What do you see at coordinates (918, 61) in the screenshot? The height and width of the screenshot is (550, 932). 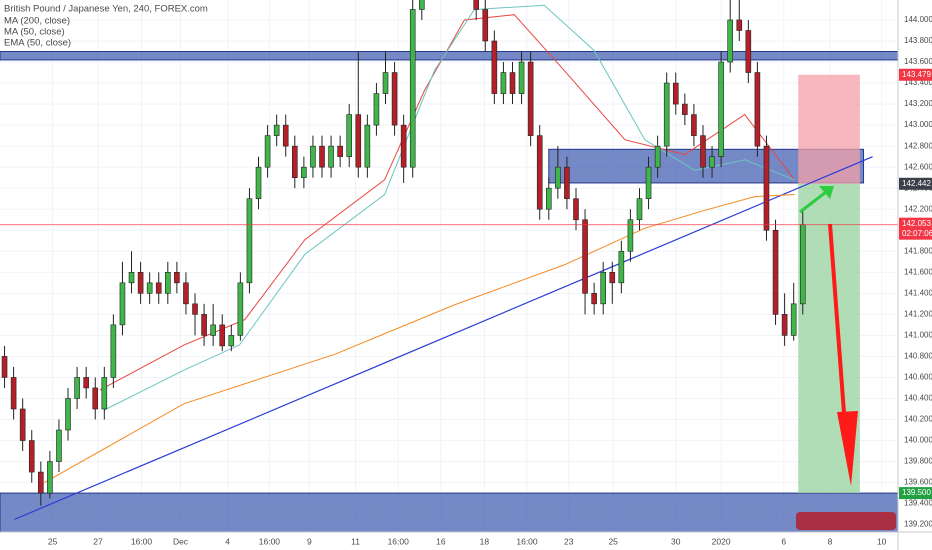 I see `y-tick-label: 143.600` at bounding box center [918, 61].